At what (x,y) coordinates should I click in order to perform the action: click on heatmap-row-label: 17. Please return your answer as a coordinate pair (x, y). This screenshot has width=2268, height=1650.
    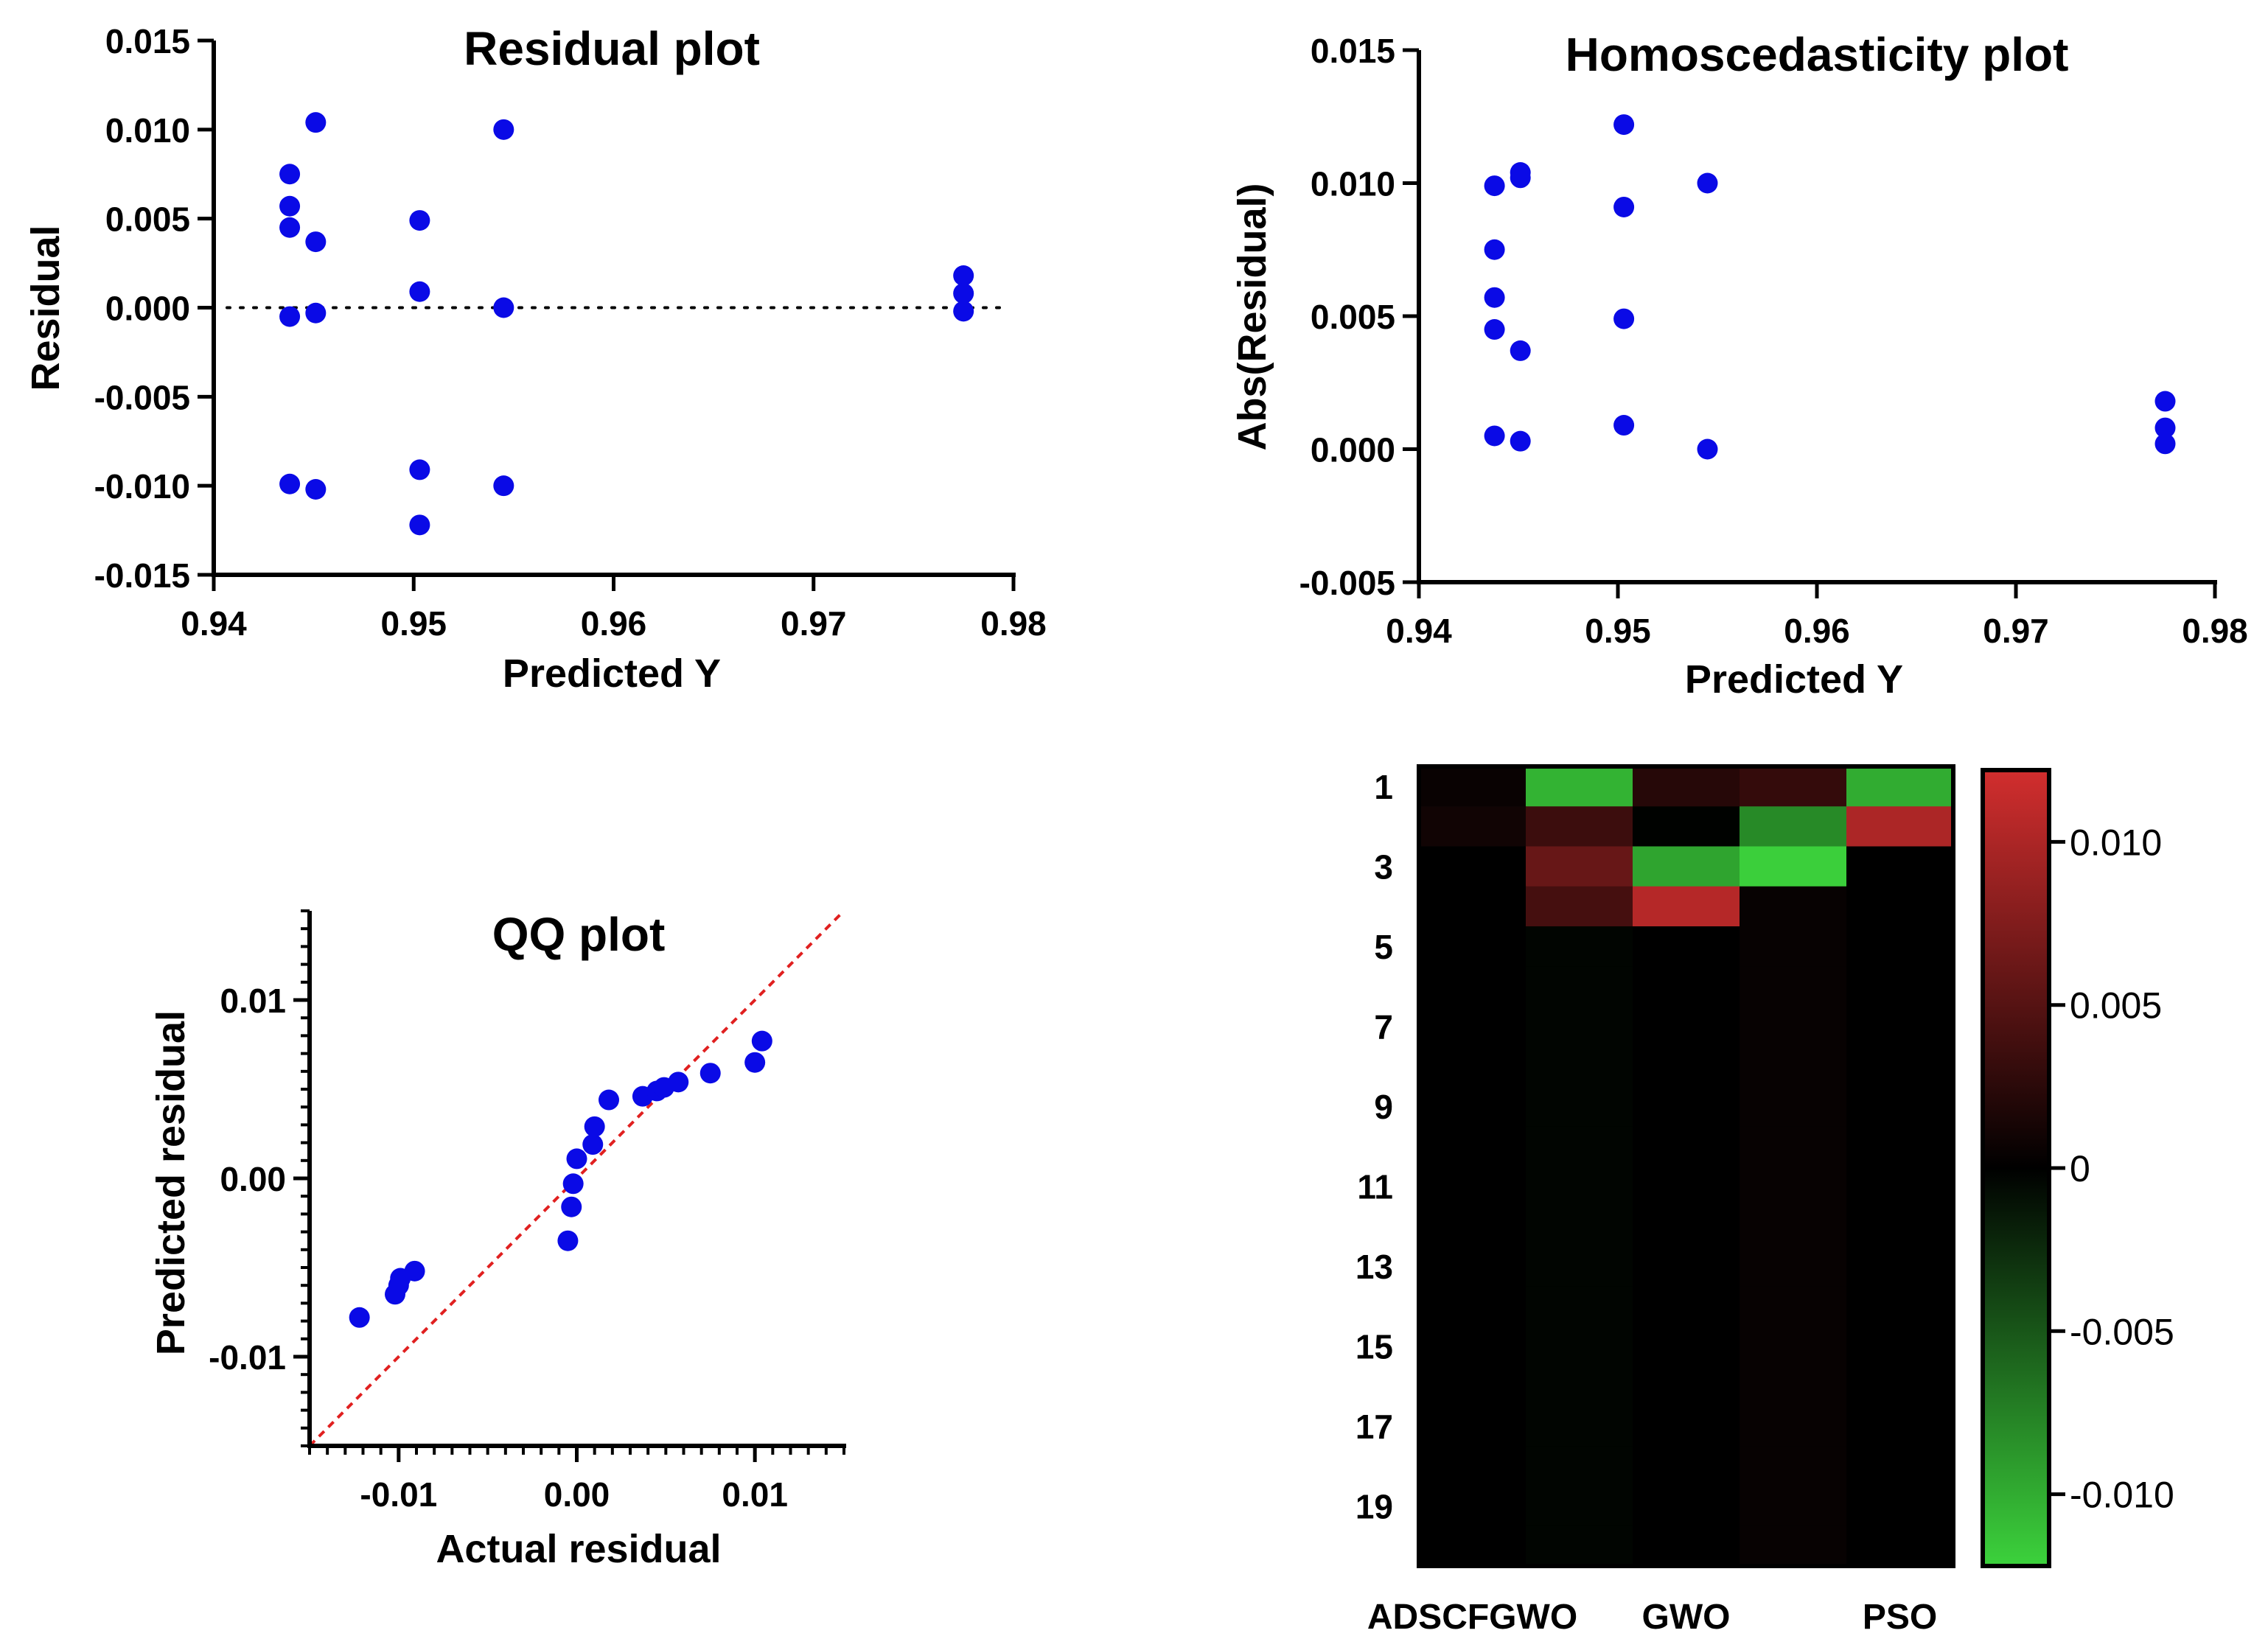
    Looking at the image, I should click on (1374, 1427).